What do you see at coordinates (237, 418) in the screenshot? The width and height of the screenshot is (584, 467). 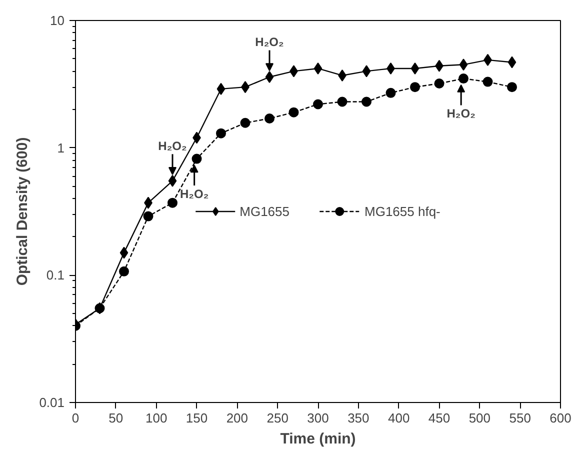 I see `x-tick-label: 200` at bounding box center [237, 418].